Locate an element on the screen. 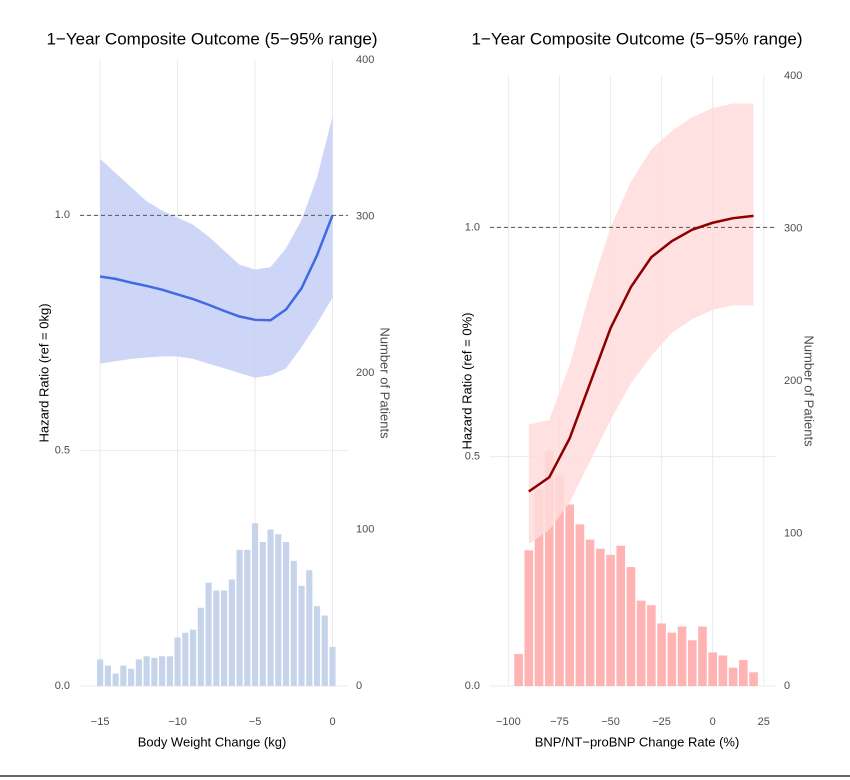  x-axis-title: Body Weight Change (kg) is located at coordinates (212, 741).